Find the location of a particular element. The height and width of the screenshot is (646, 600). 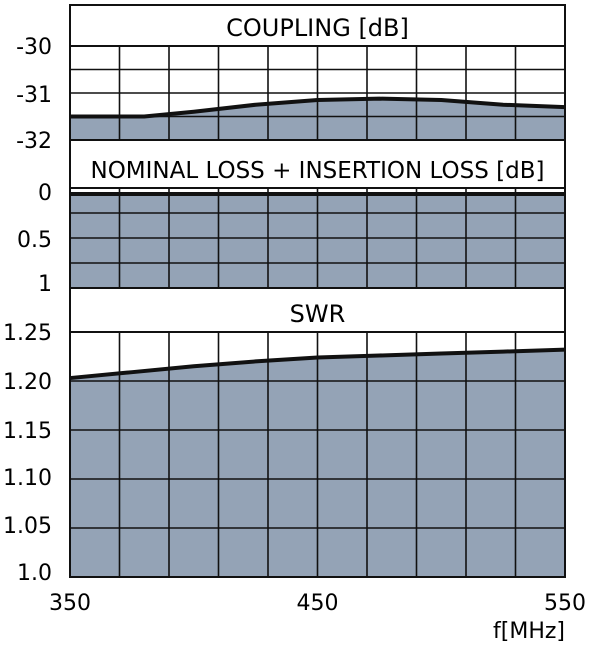

y-tick-label: 1.0 is located at coordinates (34, 573).